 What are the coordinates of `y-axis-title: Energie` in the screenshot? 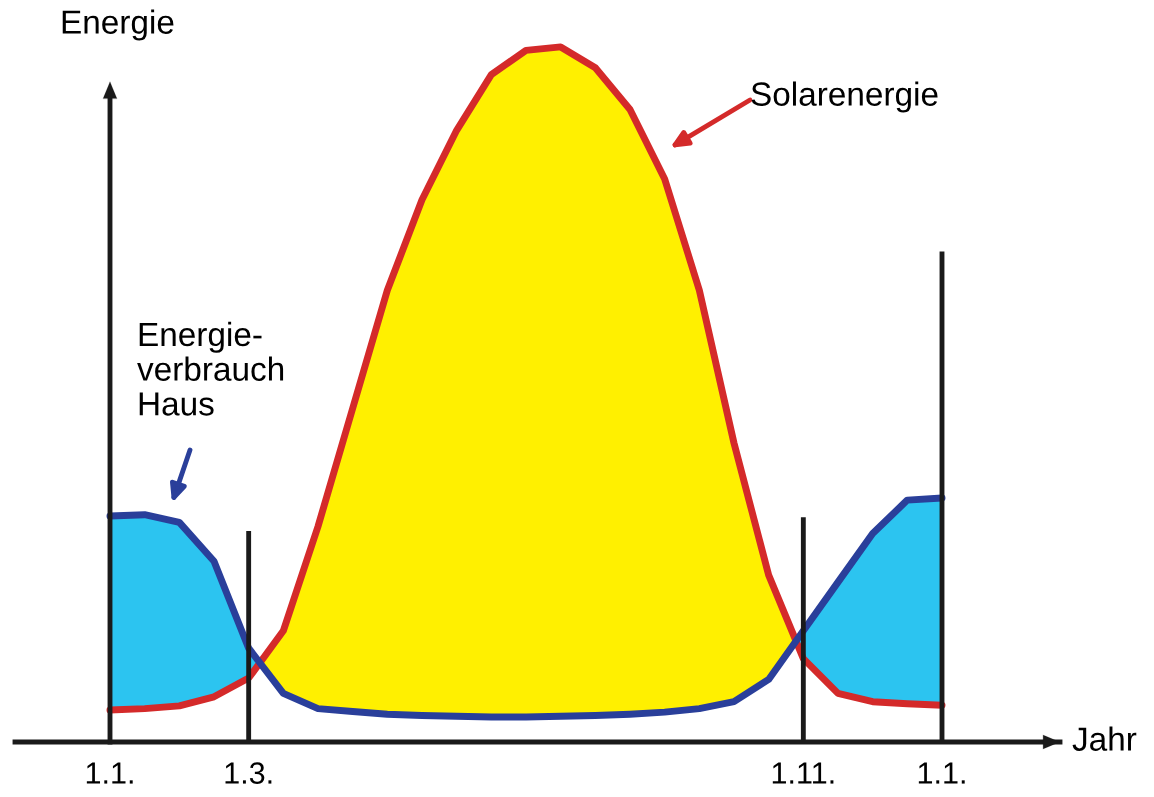 It's located at (118, 25).